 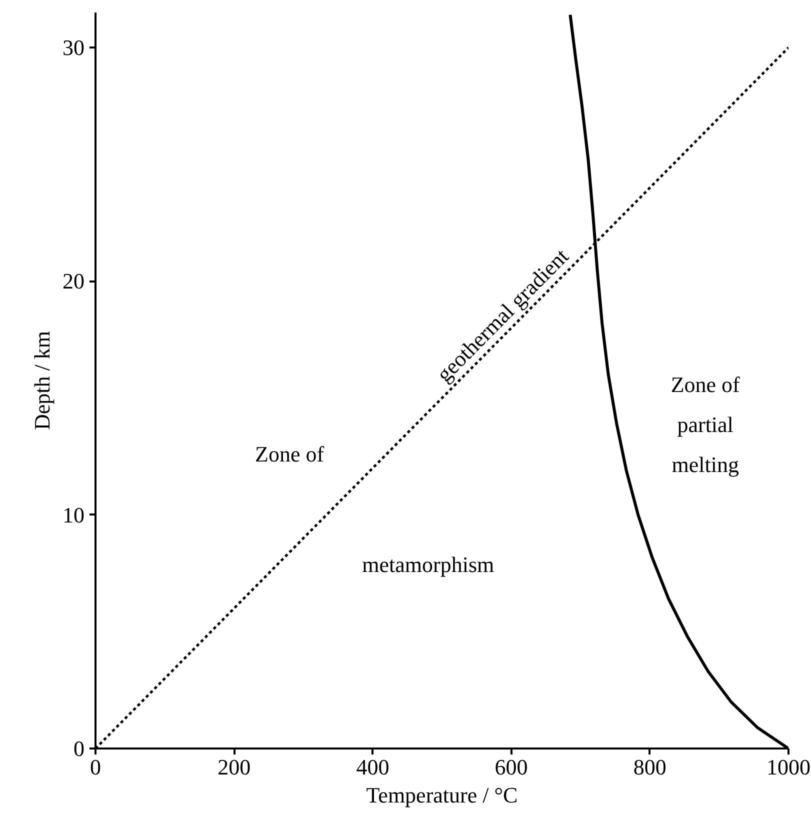 What do you see at coordinates (73, 281) in the screenshot?
I see `y-tick-label: 20` at bounding box center [73, 281].